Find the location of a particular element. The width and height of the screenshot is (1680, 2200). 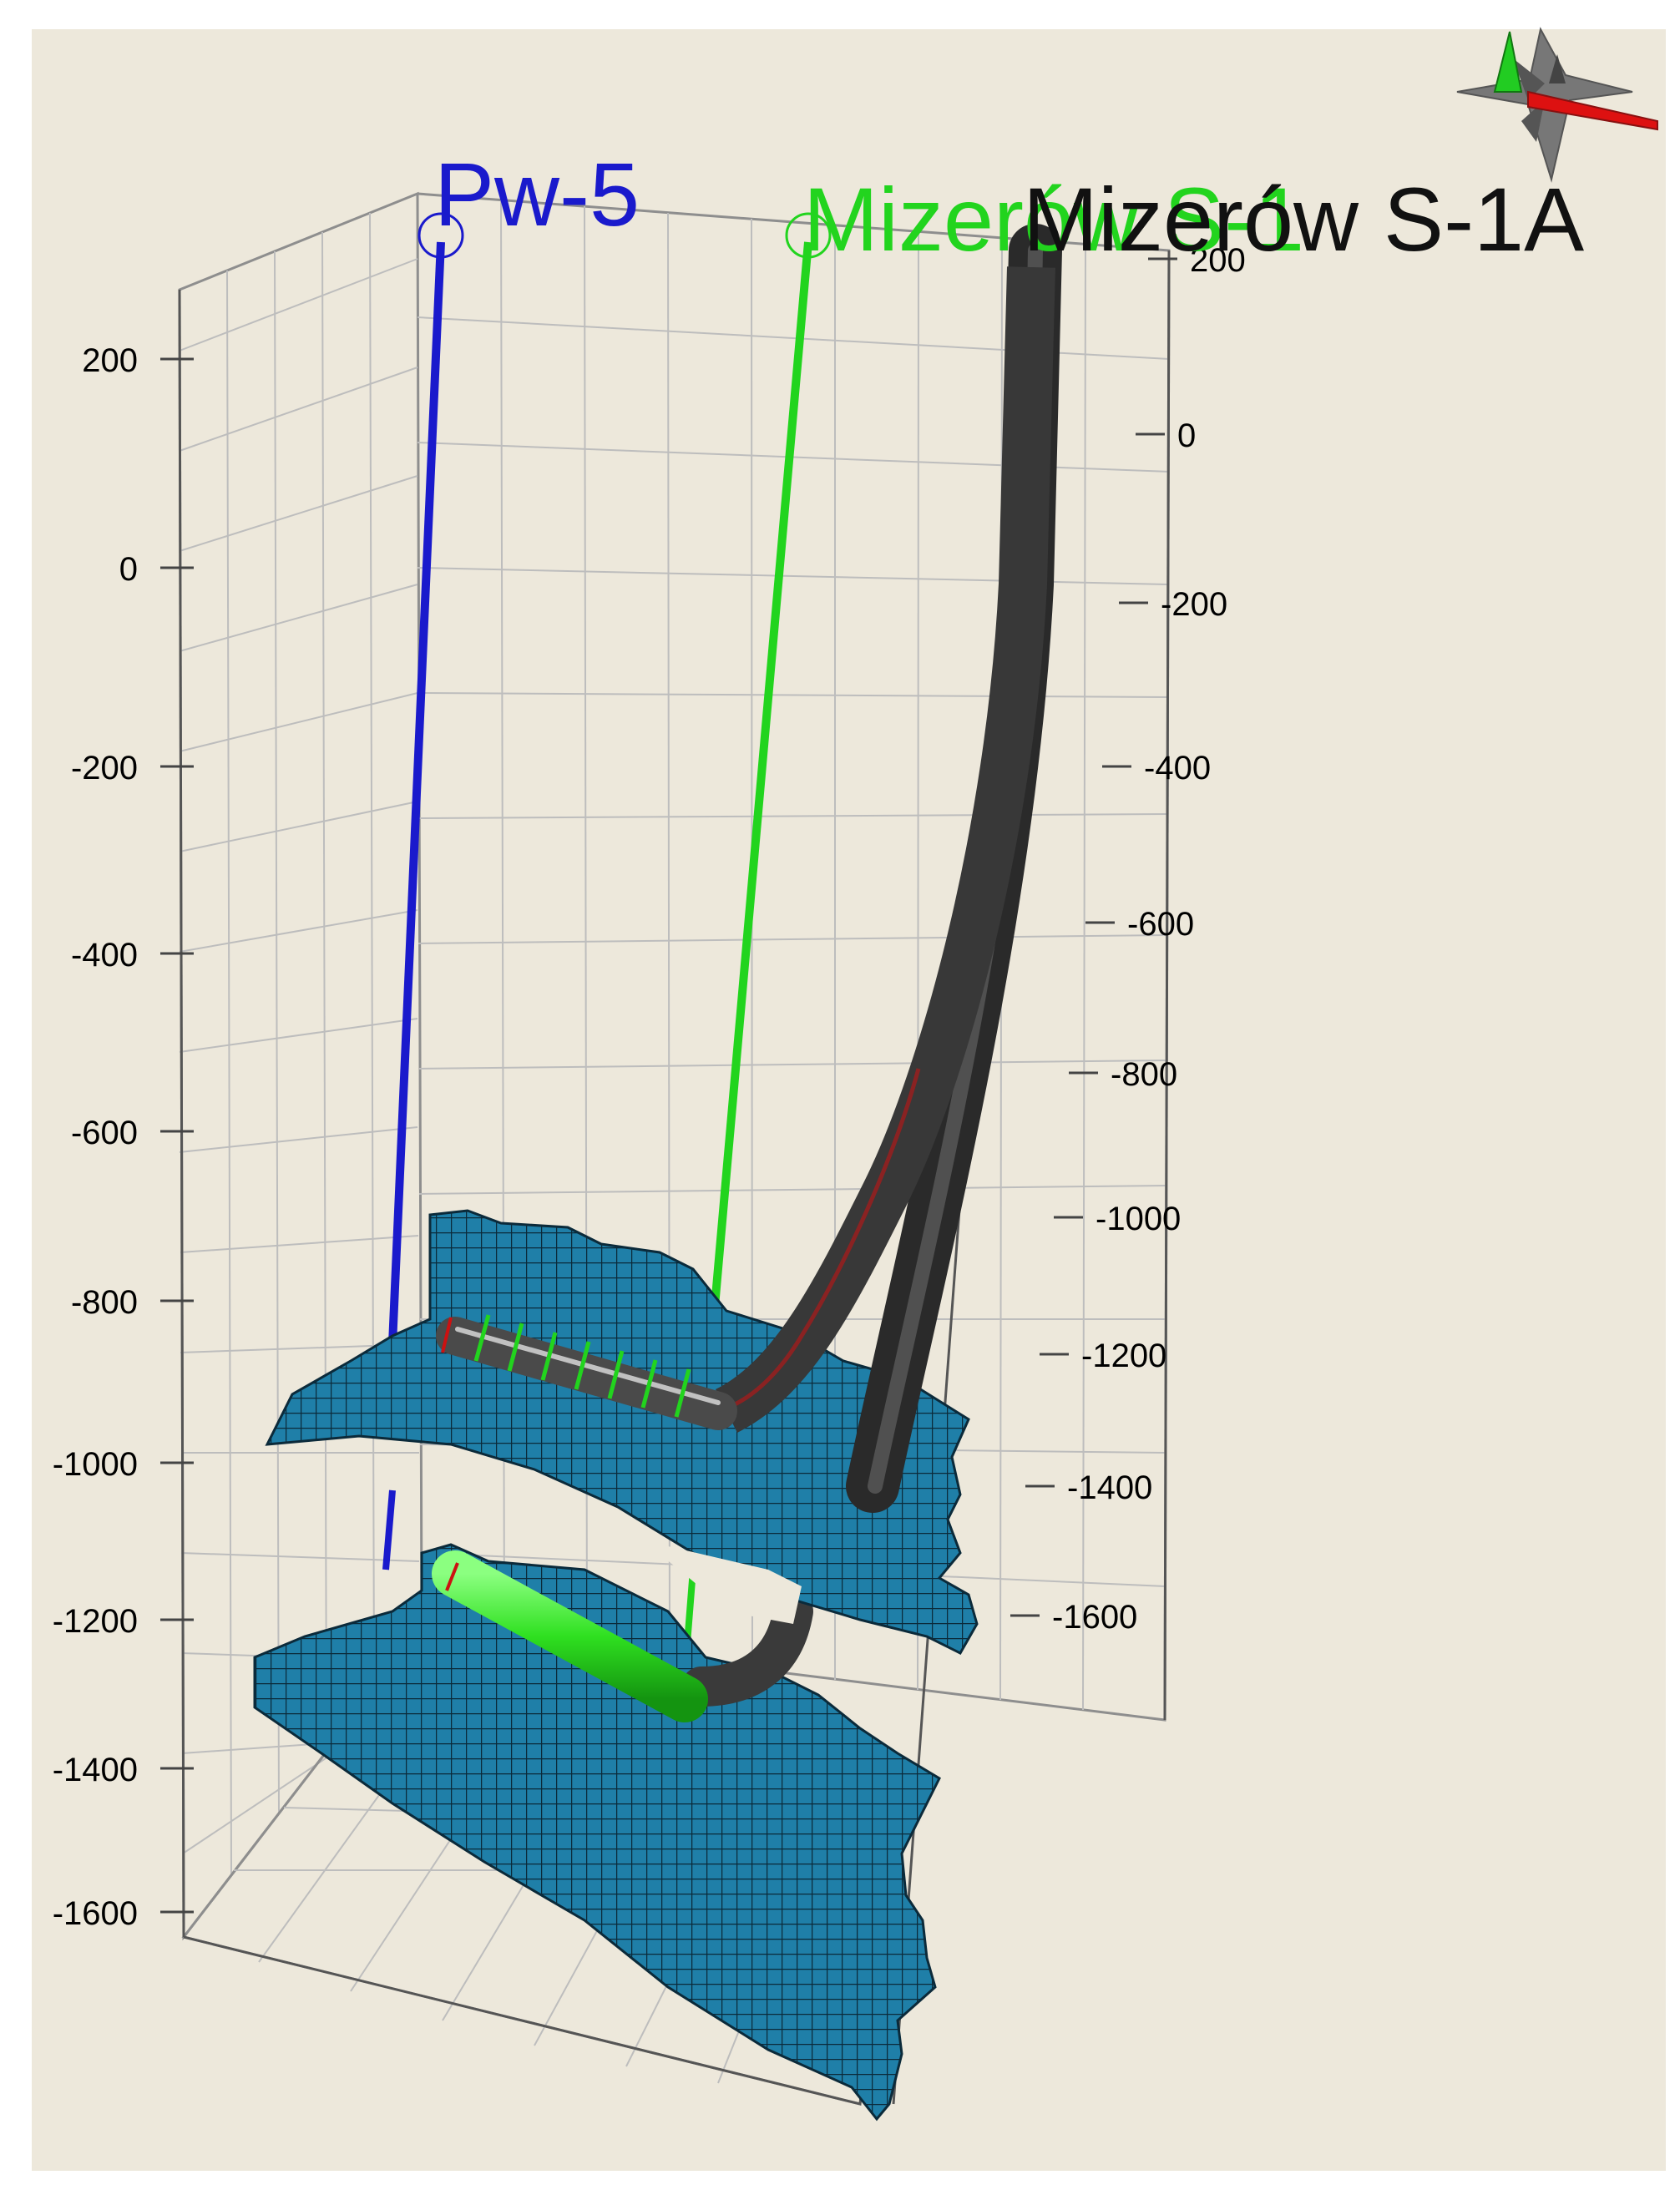

upper-horizon-surface-gap is located at coordinates (722, 1582).